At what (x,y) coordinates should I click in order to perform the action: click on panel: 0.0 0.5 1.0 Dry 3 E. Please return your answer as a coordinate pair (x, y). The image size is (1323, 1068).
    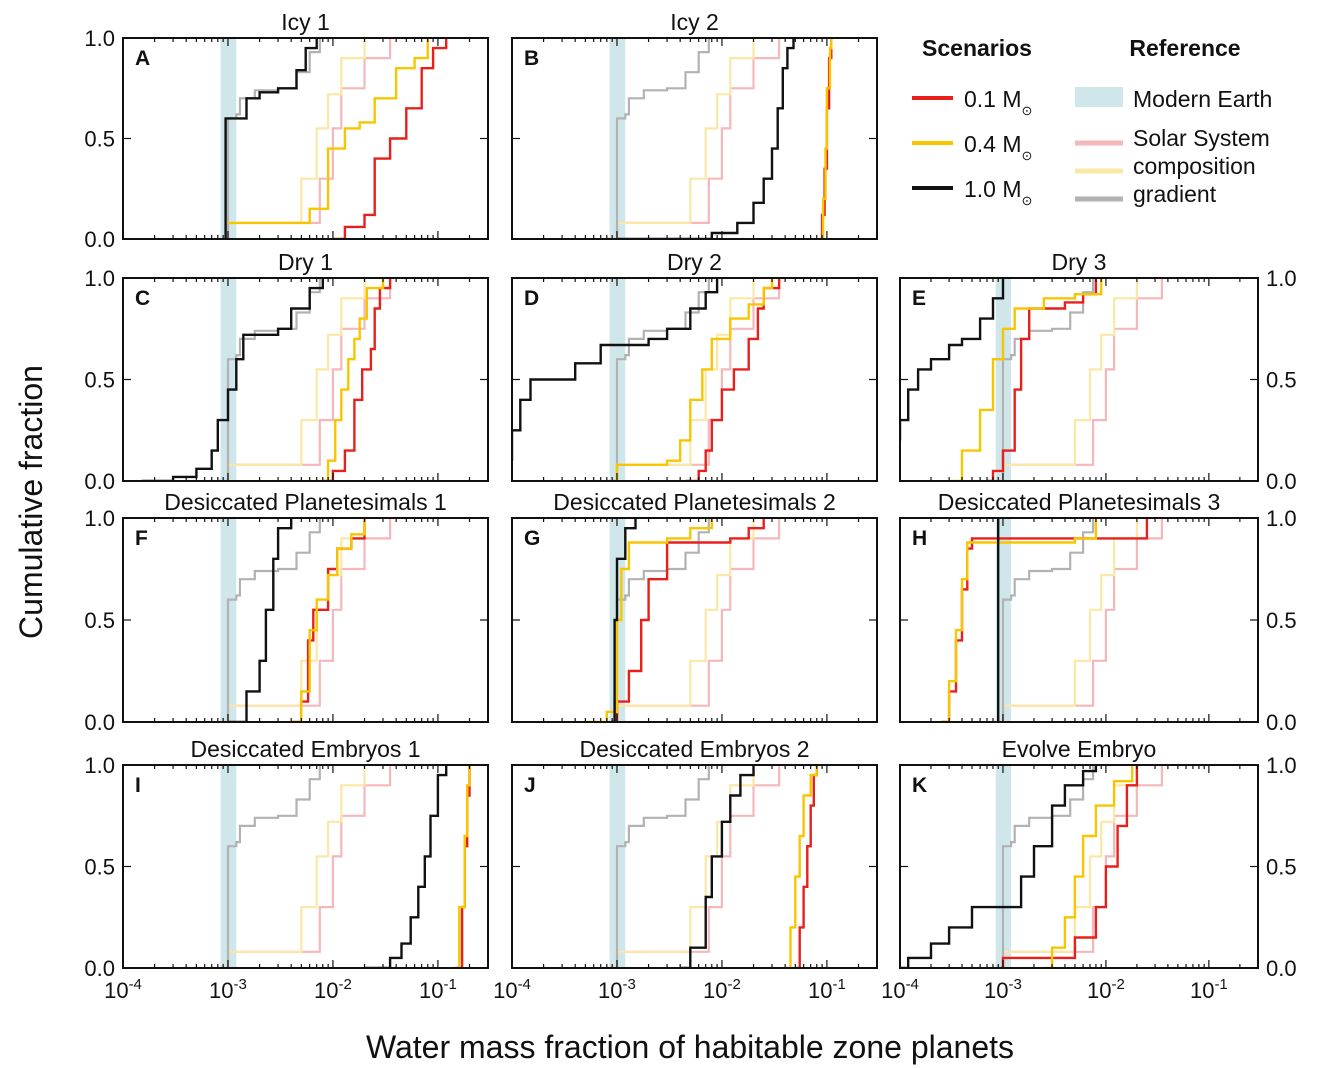
    Looking at the image, I should click on (1098, 371).